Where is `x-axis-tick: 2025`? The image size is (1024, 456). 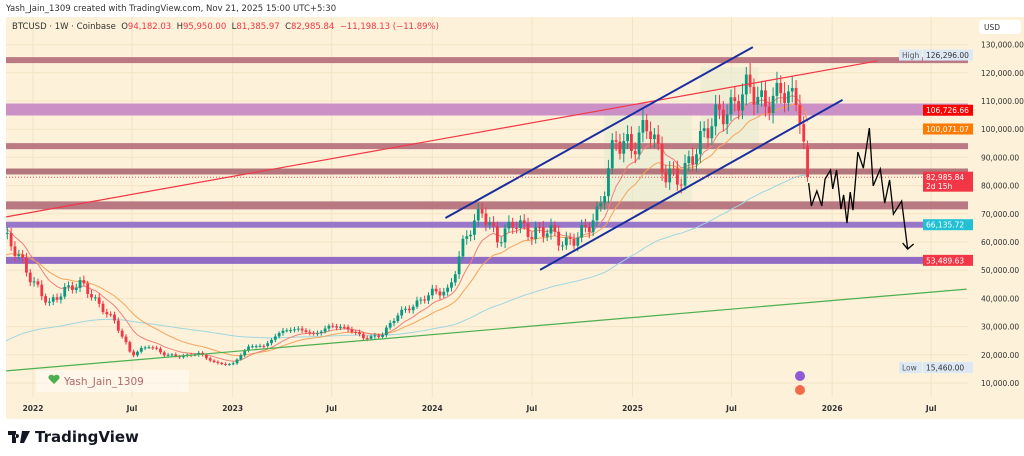 x-axis-tick: 2025 is located at coordinates (632, 408).